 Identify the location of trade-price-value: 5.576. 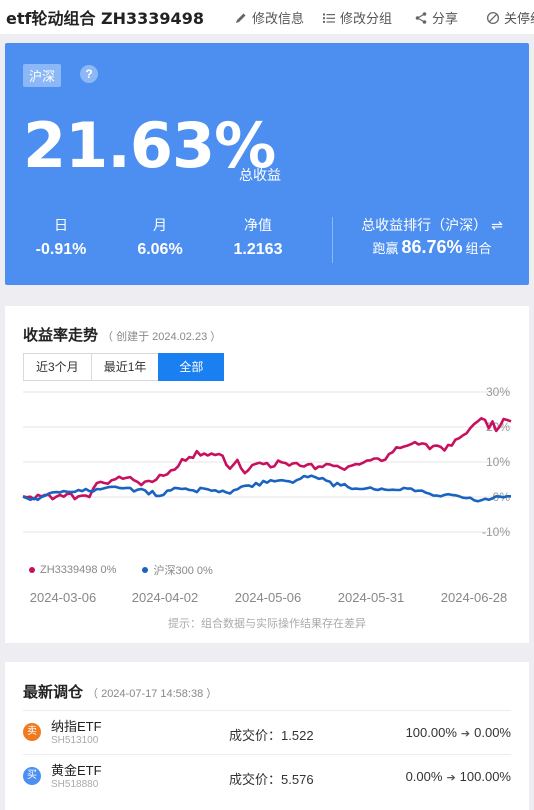
(297, 779).